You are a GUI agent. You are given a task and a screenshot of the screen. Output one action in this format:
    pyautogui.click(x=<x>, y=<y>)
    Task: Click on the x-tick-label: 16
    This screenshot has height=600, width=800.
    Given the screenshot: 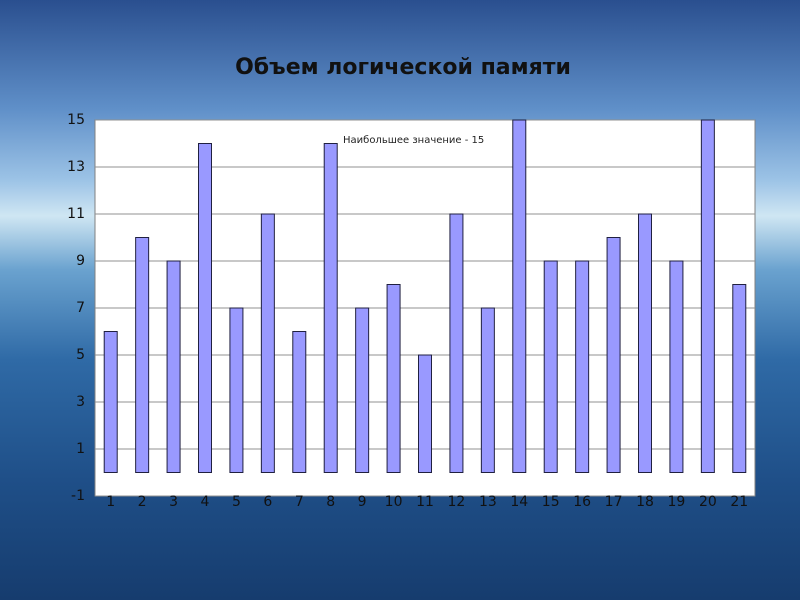 What is the action you would take?
    pyautogui.click(x=582, y=502)
    